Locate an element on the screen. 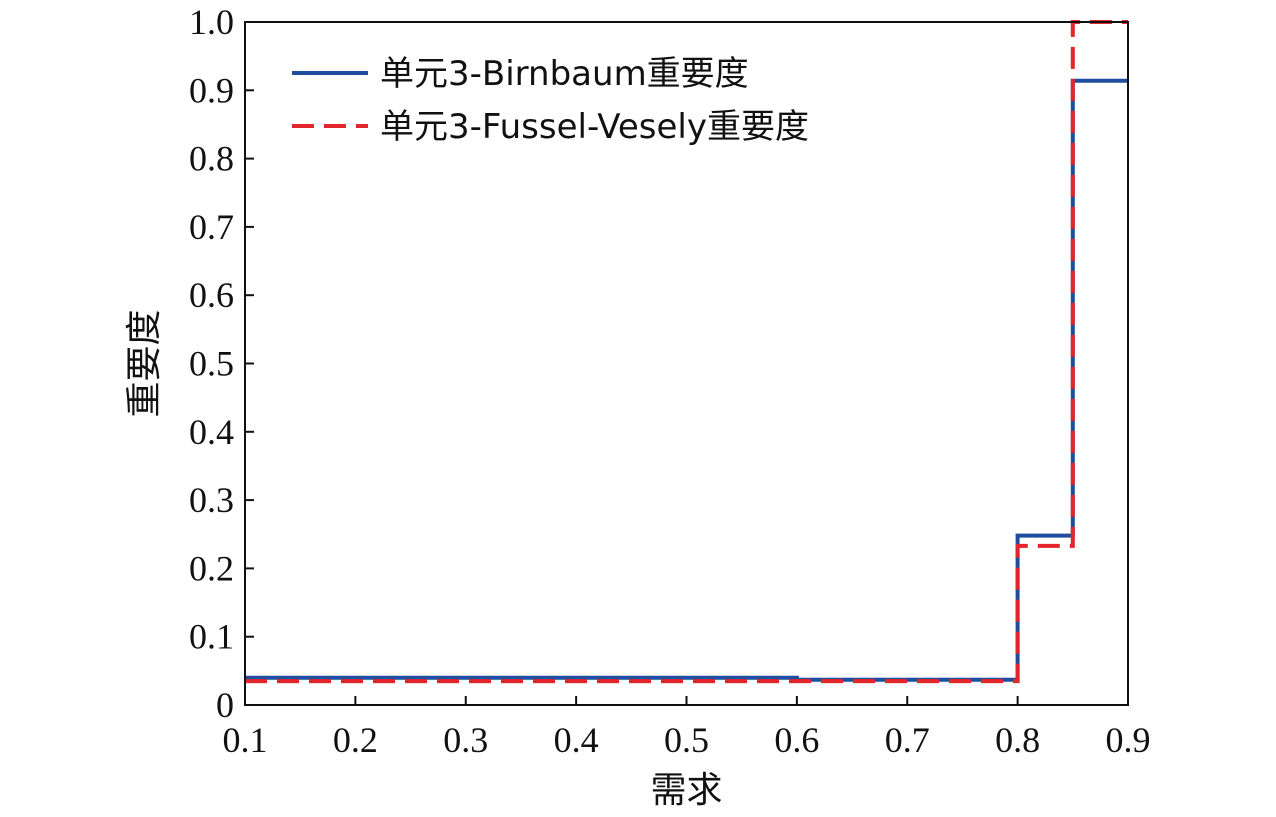 Image resolution: width=1276 pixels, height=817 pixels. y-axis-title: 重要度 is located at coordinates (144, 363).